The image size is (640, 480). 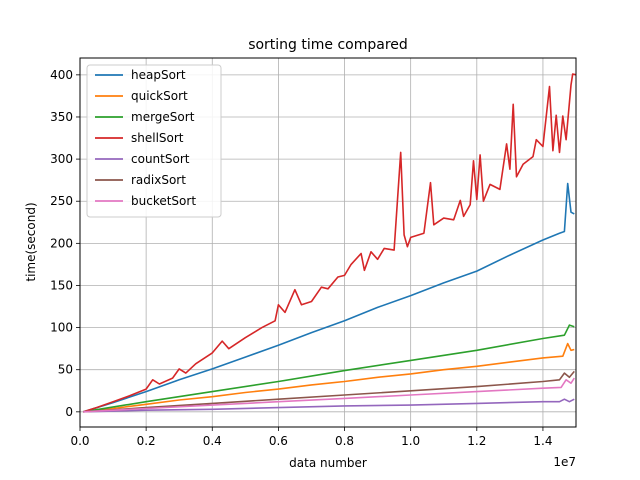 I want to click on series-line-bucketsort, so click(x=329, y=395).